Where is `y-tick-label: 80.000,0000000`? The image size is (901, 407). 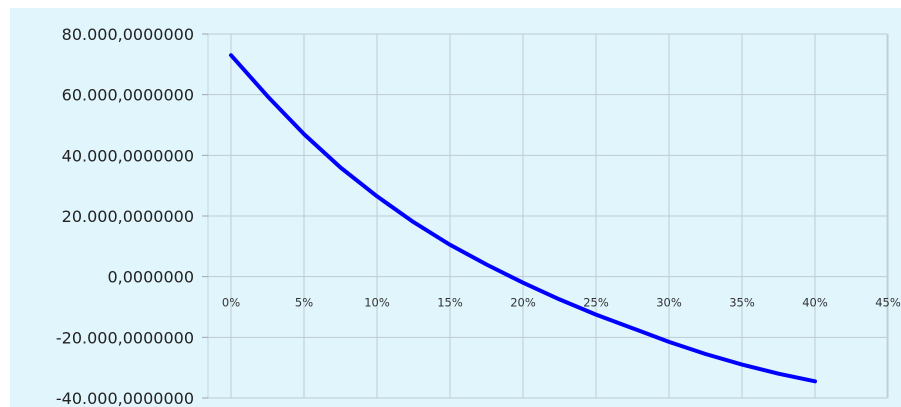
y-tick-label: 80.000,0000000 is located at coordinates (128, 34).